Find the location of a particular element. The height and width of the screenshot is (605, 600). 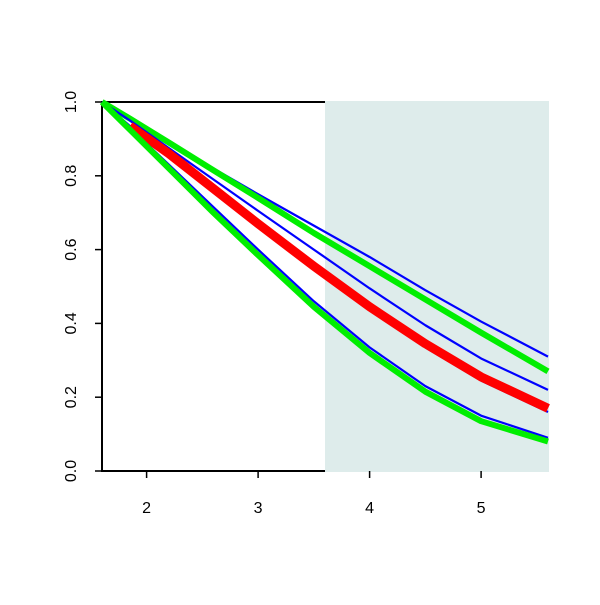

y-tick-label: 0.6 is located at coordinates (71, 249).